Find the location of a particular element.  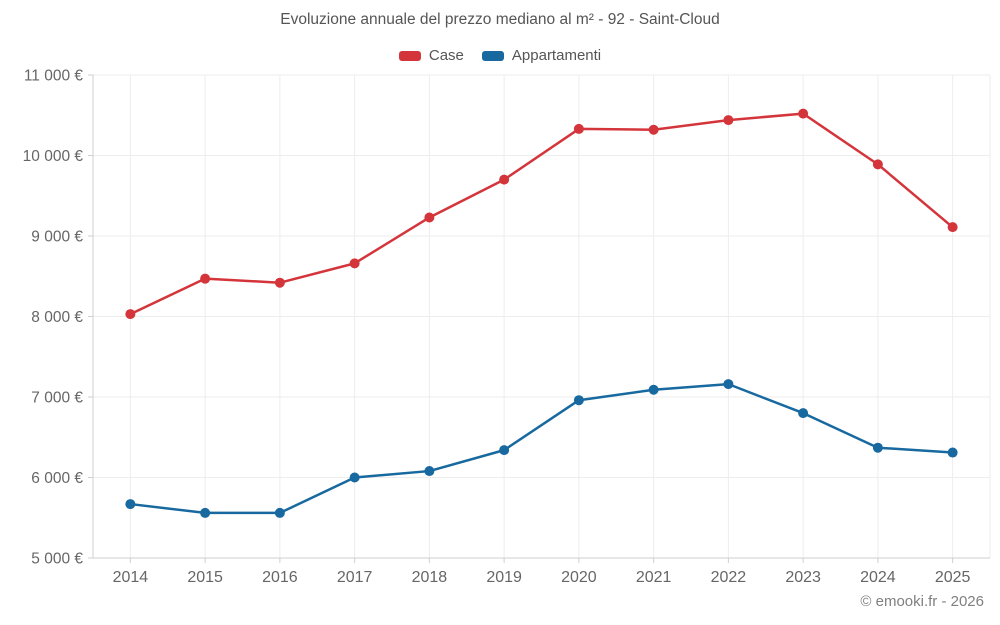

legend-item-case: Case is located at coordinates (431, 55).